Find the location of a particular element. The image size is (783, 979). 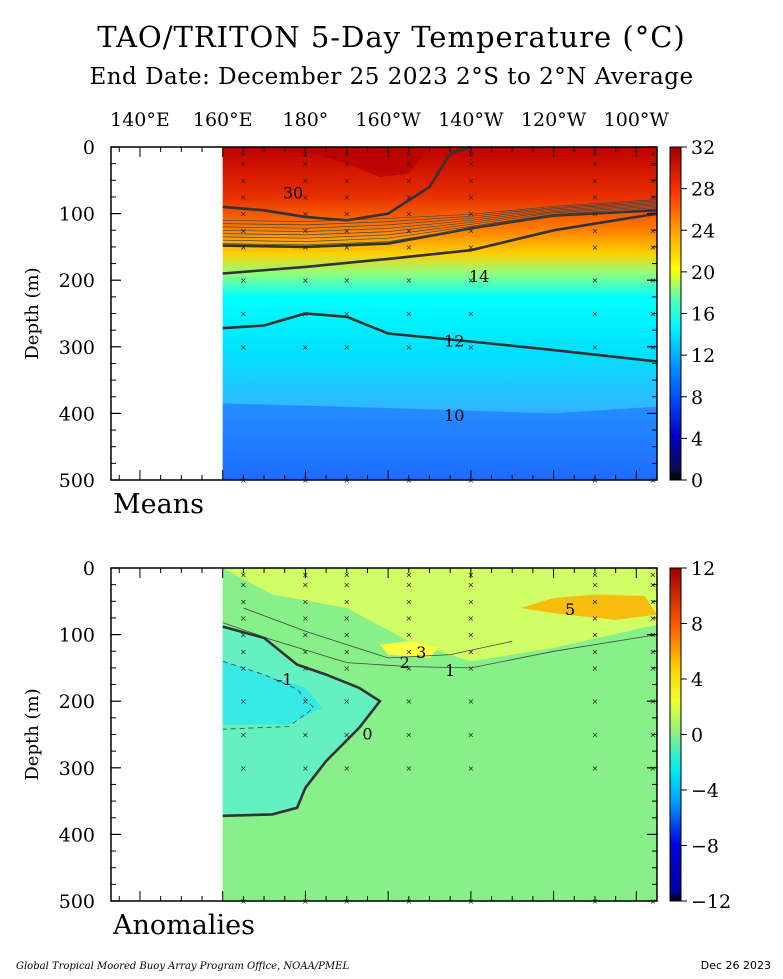

chart-title: TAO/TRITON 5-Day Temperature (°C) is located at coordinates (391, 37).